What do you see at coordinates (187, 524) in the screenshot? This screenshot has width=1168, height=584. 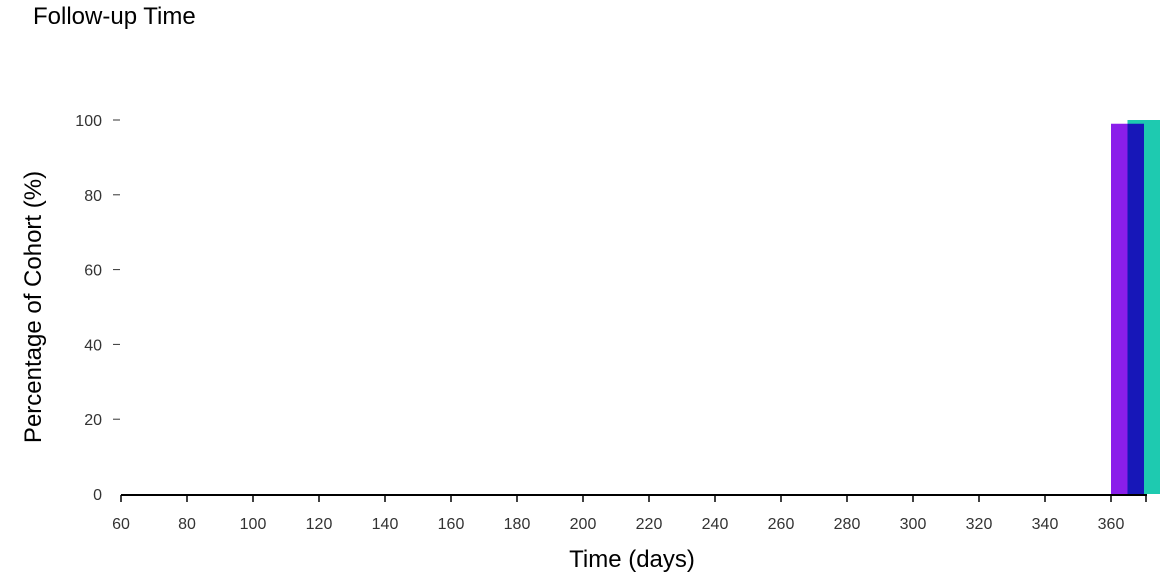 I see `x-tick-label: 80` at bounding box center [187, 524].